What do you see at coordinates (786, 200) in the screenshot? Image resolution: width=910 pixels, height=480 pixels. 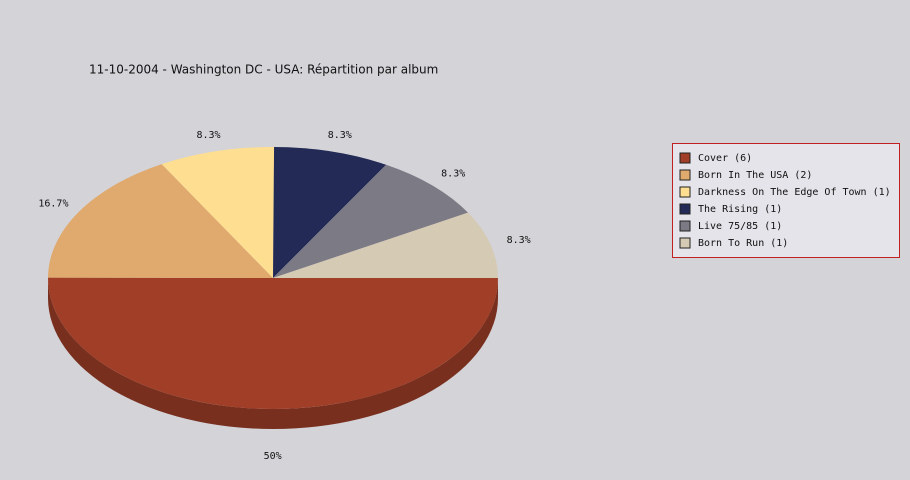 I see `legend-box` at bounding box center [786, 200].